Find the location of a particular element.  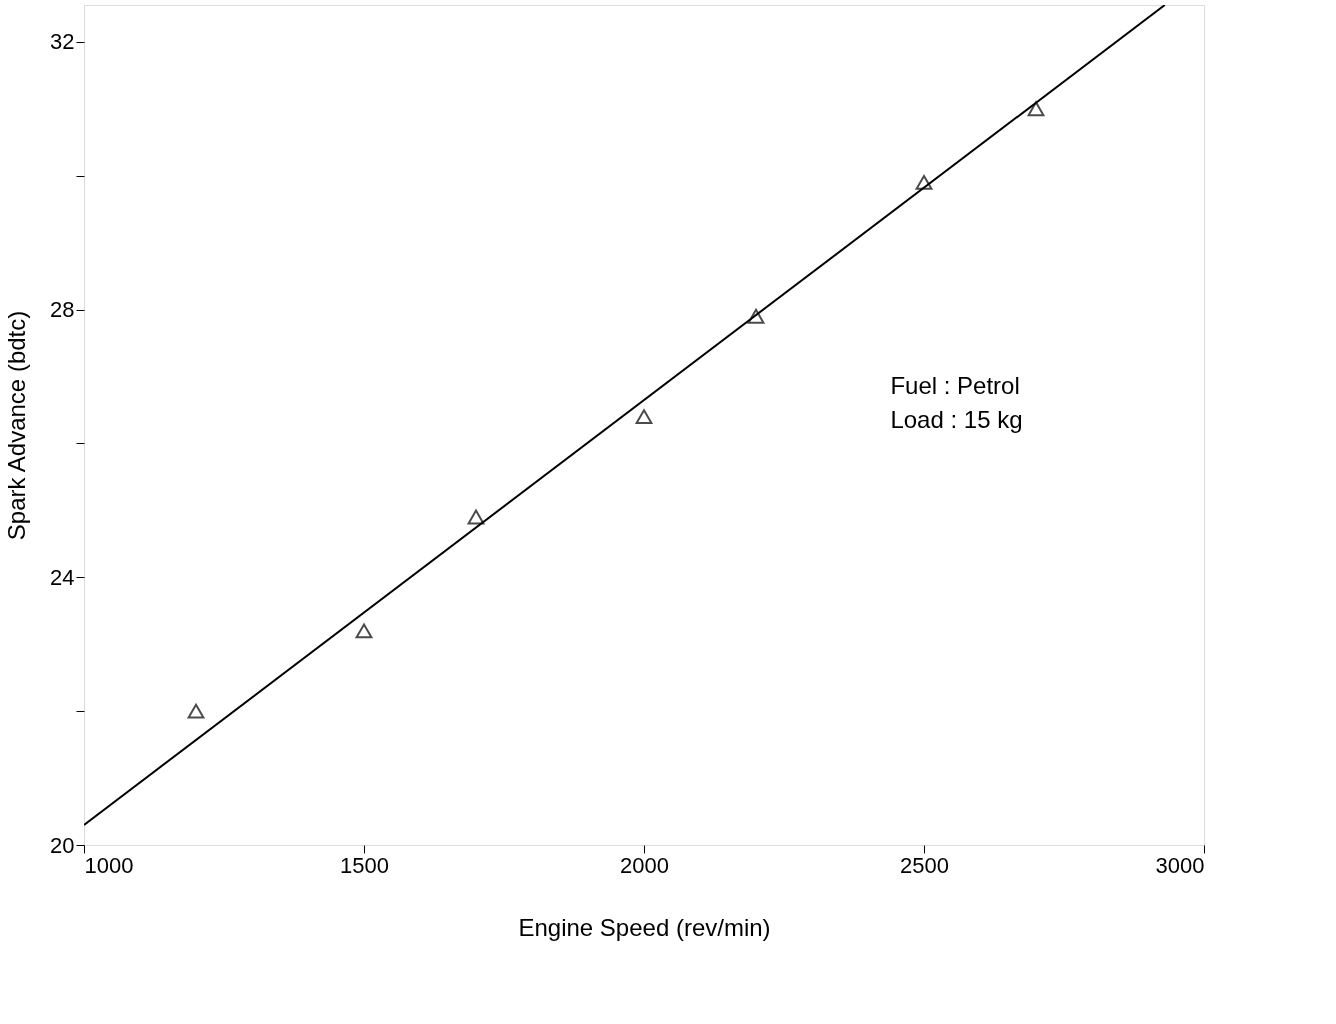

y-tick-label: 24 is located at coordinates (62, 577).